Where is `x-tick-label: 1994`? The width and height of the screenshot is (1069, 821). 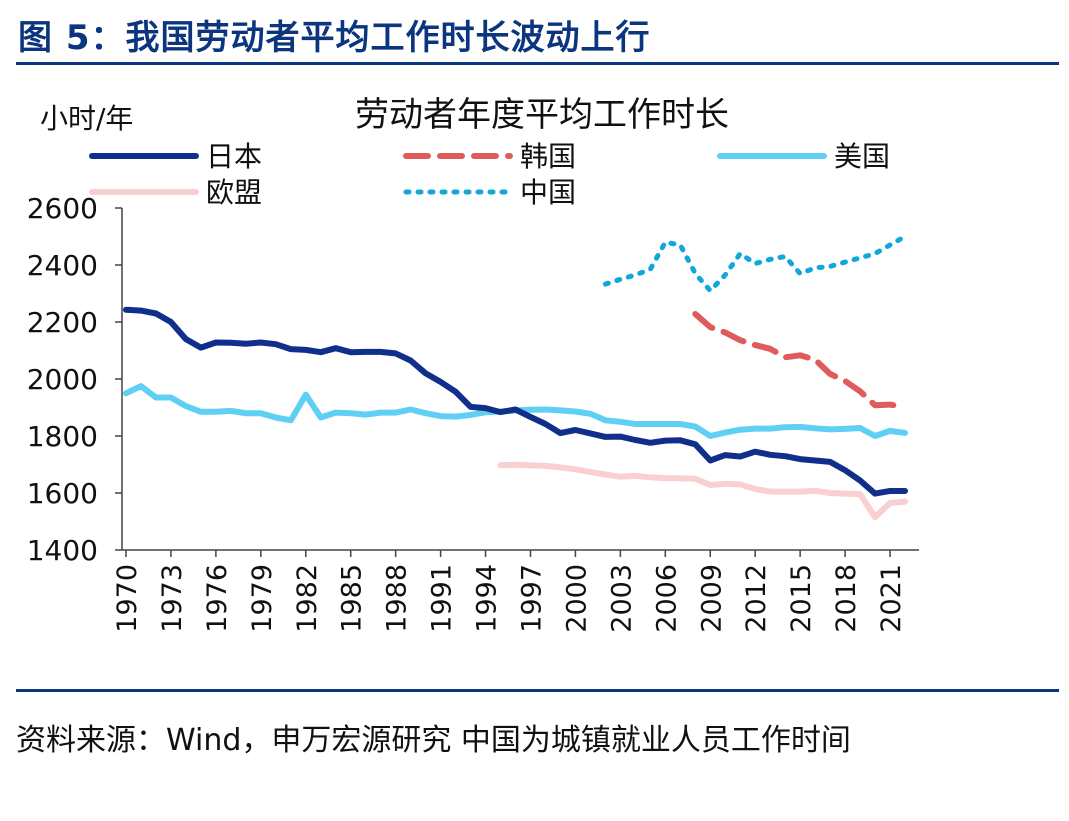
x-tick-label: 1994 is located at coordinates (487, 598).